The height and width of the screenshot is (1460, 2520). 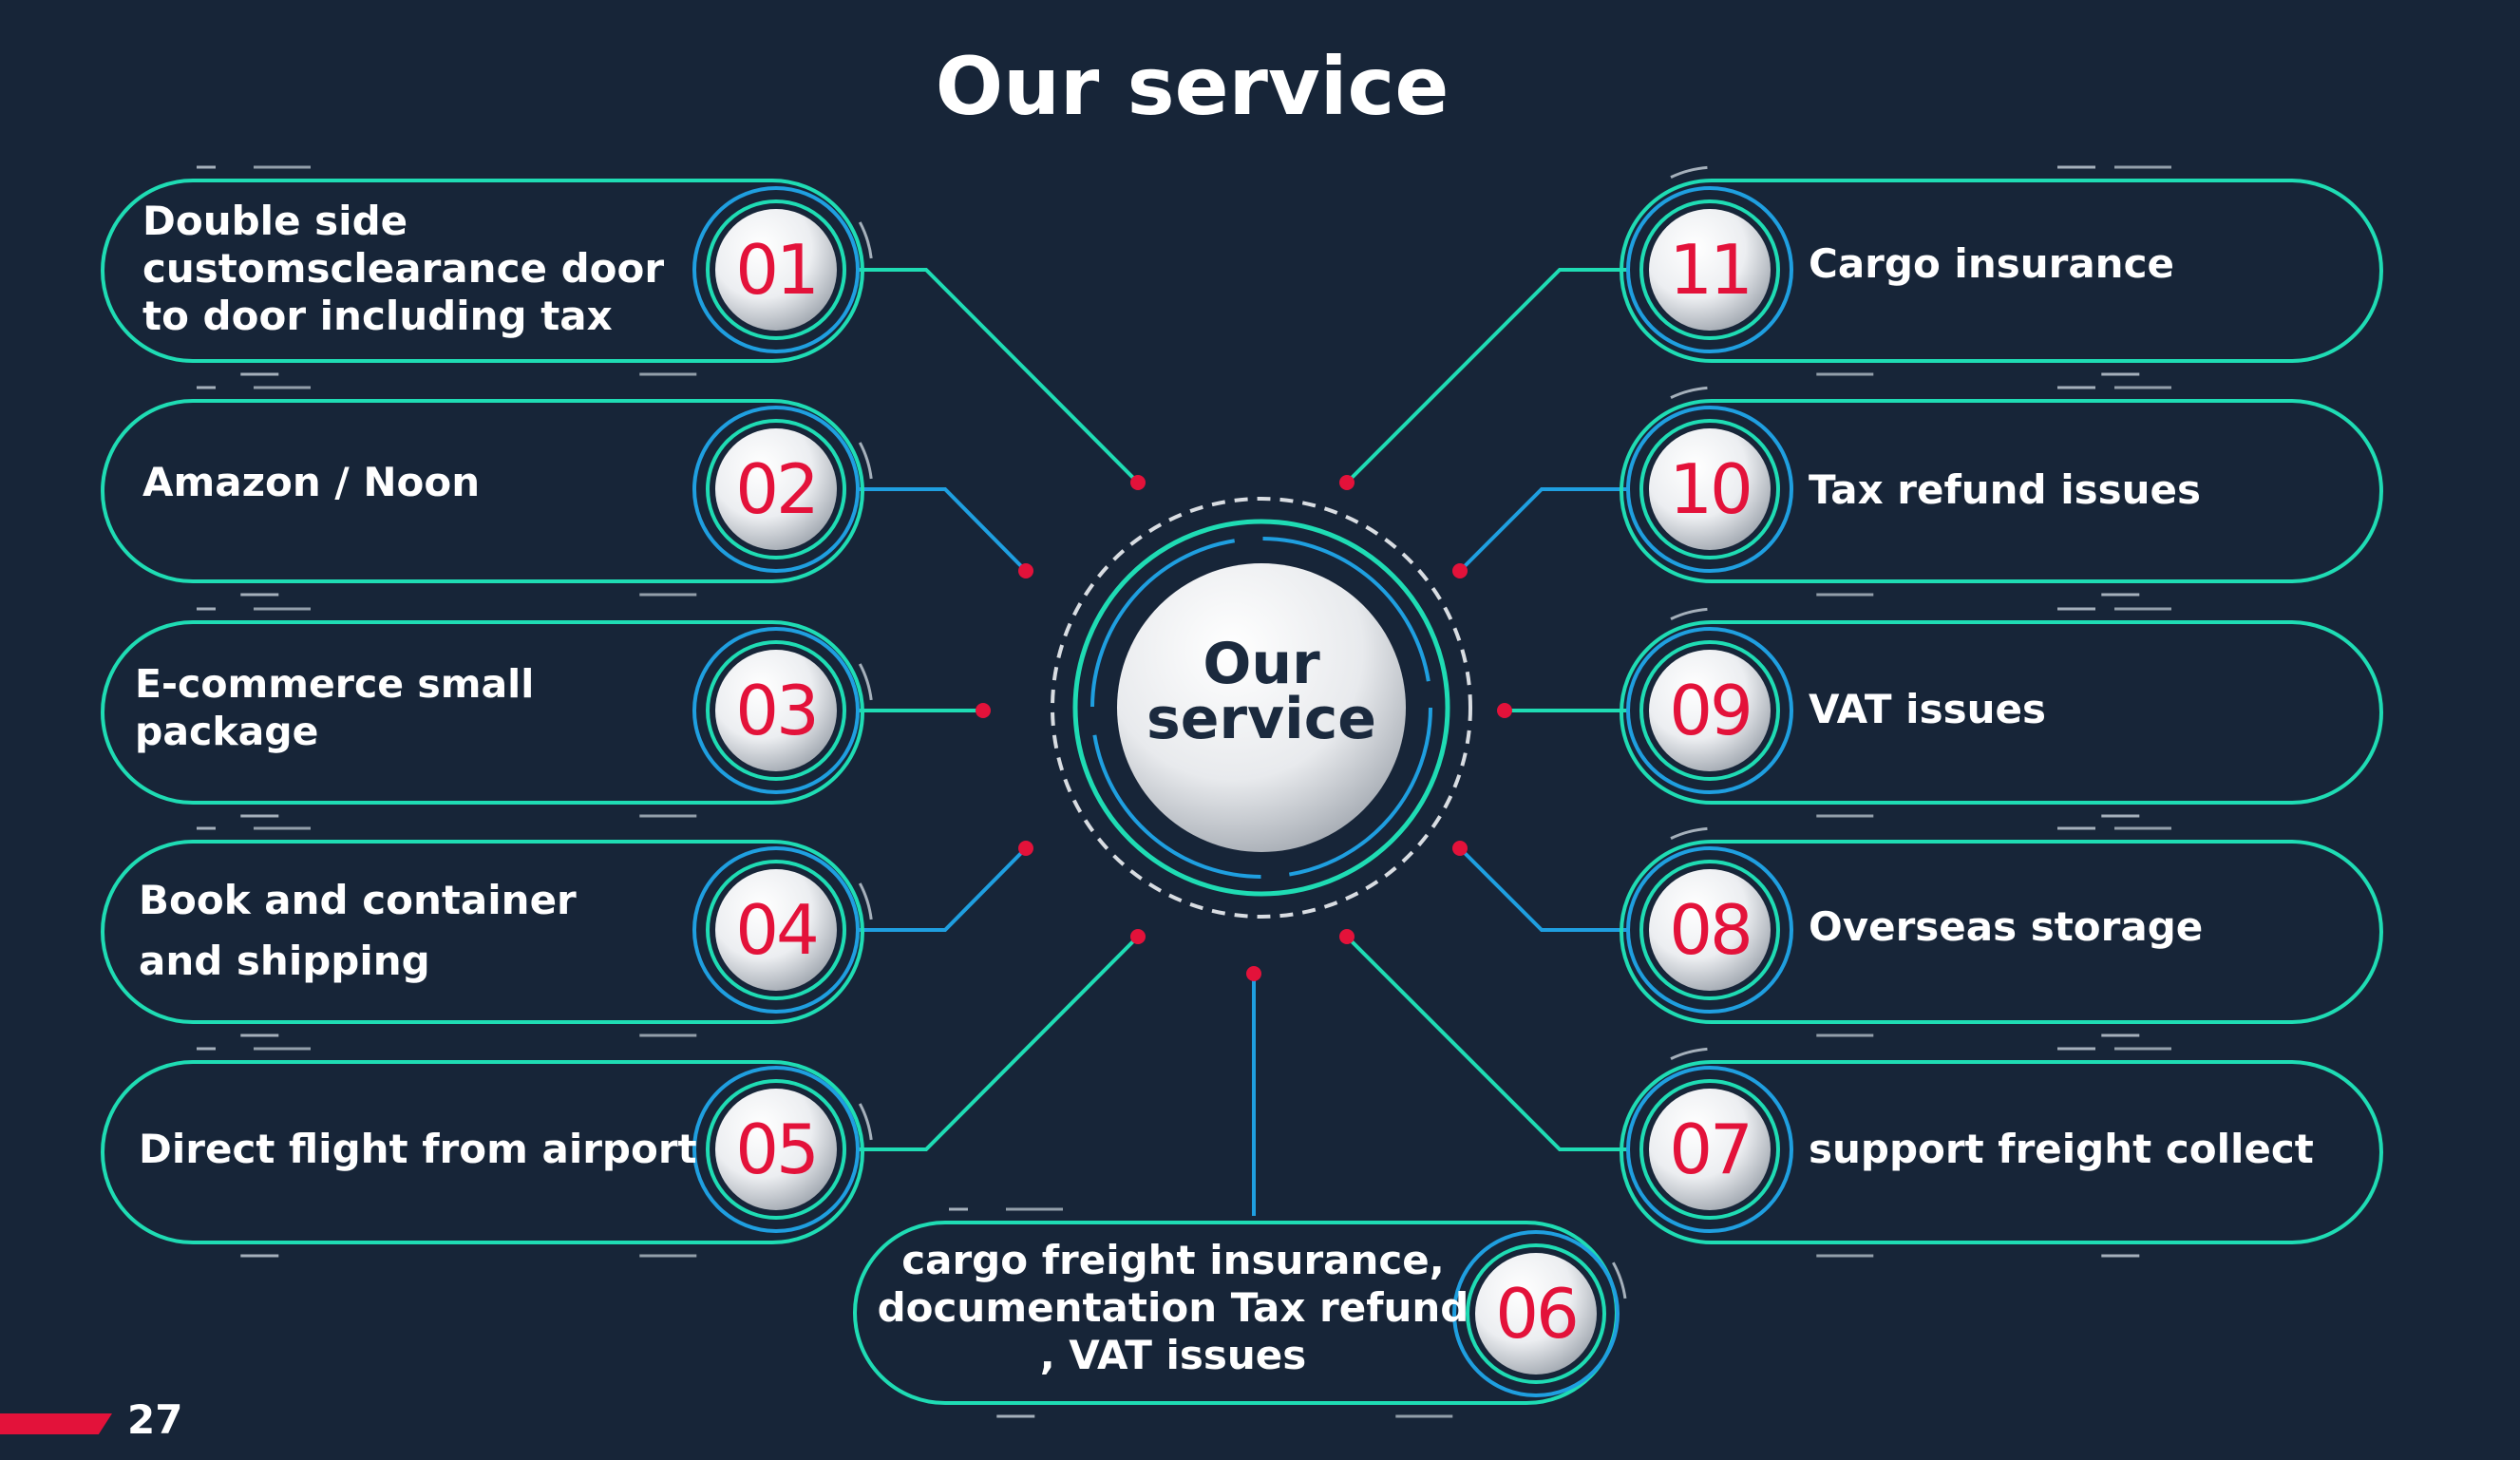 What do you see at coordinates (1192, 86) in the screenshot?
I see `page-title: Our service` at bounding box center [1192, 86].